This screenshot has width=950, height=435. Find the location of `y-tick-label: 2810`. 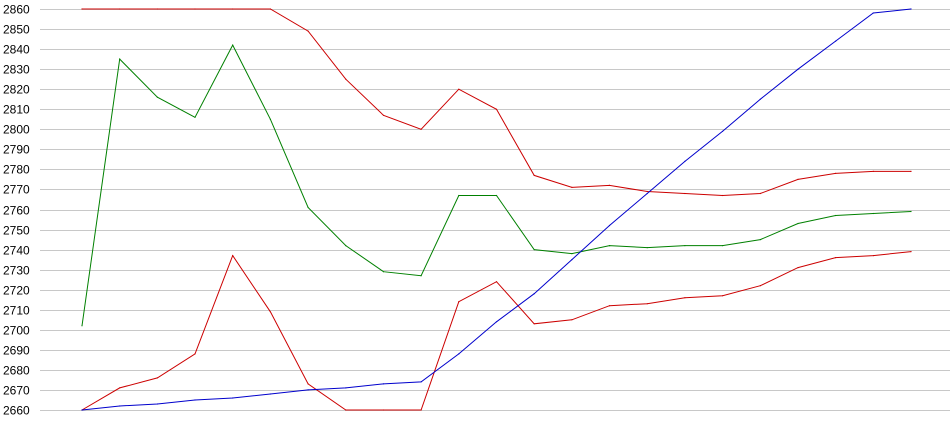

y-tick-label: 2810 is located at coordinates (16, 110).